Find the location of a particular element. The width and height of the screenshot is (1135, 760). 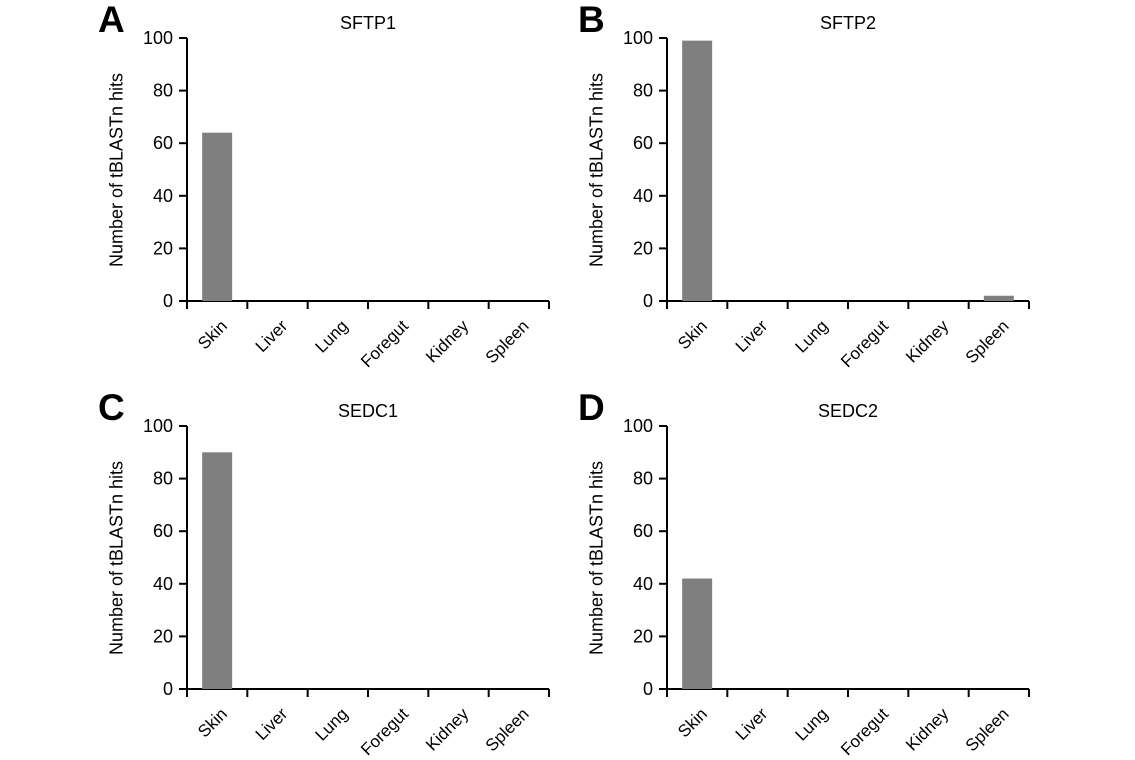

panel-letter: C is located at coordinates (111, 407).